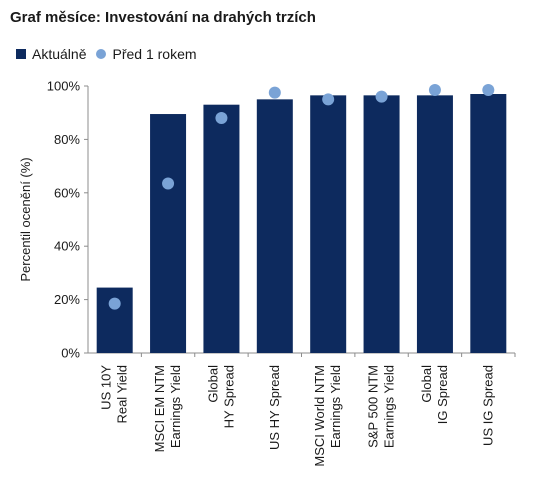 The width and height of the screenshot is (542, 487). Describe the element at coordinates (122, 394) in the screenshot. I see `x-tick-label: Real Yield` at that location.